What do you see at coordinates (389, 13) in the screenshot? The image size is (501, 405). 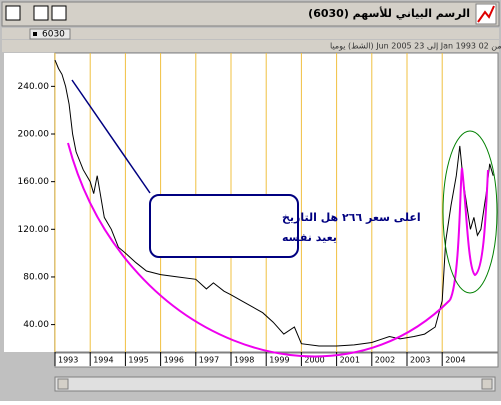 I see `window-title: الرسم البياني للأسهم (6030)` at bounding box center [389, 13].